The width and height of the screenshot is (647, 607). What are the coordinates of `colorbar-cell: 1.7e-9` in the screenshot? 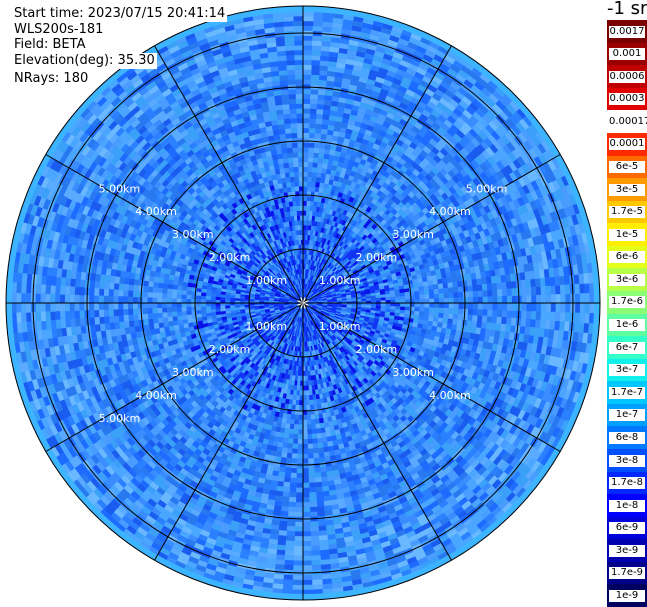 It's located at (627, 573).